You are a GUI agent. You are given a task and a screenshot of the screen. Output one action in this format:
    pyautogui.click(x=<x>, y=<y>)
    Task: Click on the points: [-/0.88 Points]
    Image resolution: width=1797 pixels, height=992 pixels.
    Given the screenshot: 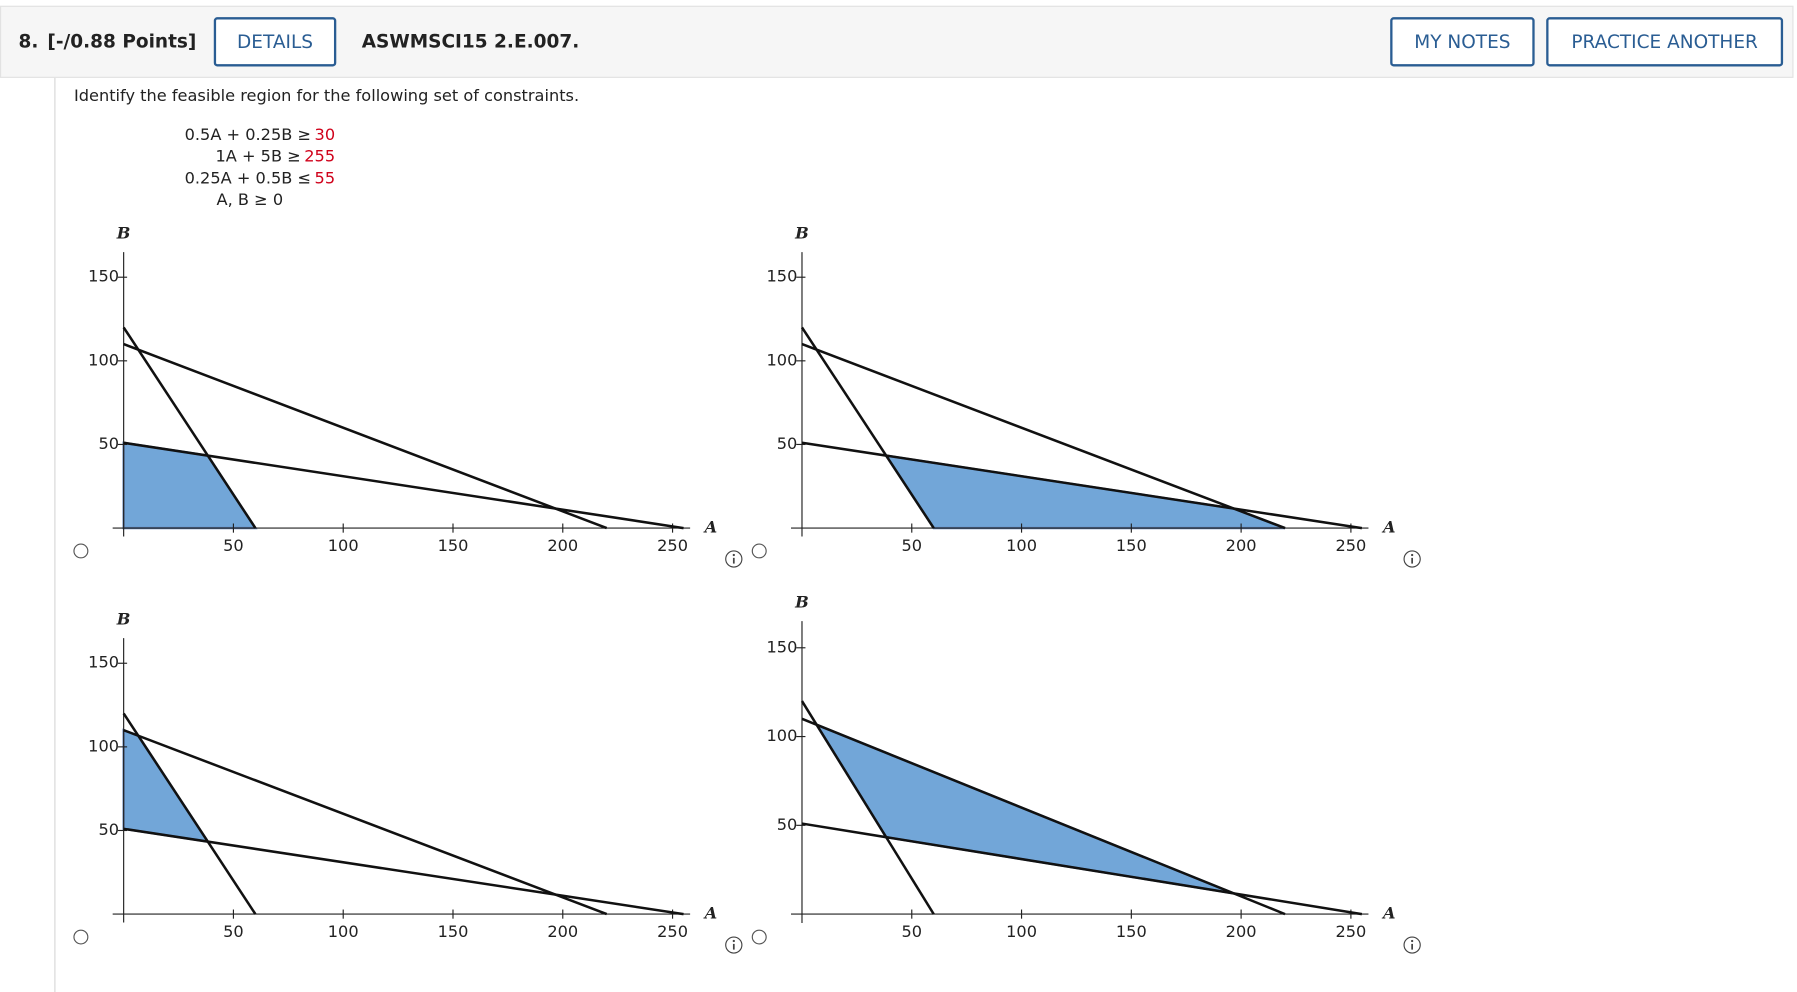 What is the action you would take?
    pyautogui.click(x=122, y=41)
    